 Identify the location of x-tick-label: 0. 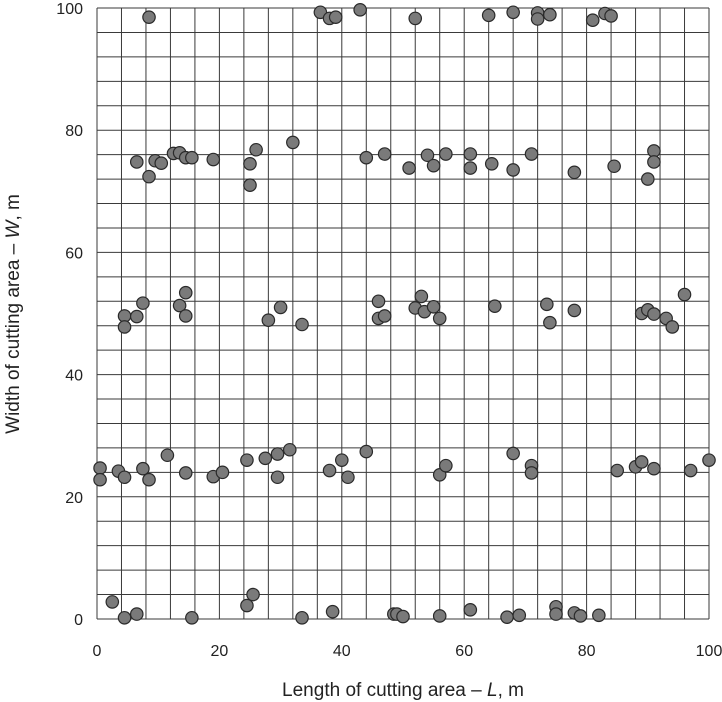
(97, 651).